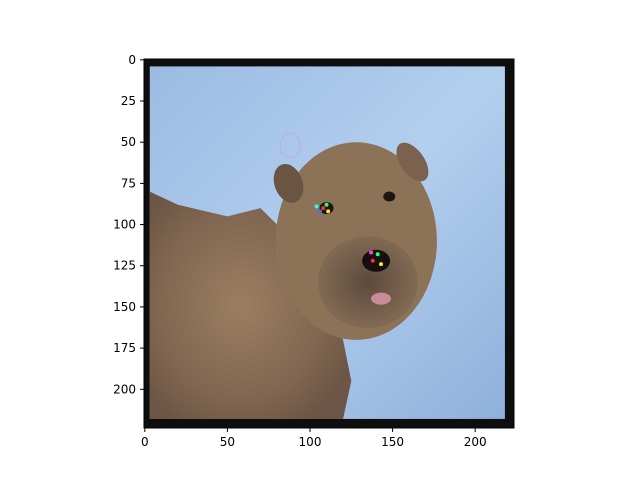  What do you see at coordinates (145, 442) in the screenshot?
I see `x-tick-label: 0` at bounding box center [145, 442].